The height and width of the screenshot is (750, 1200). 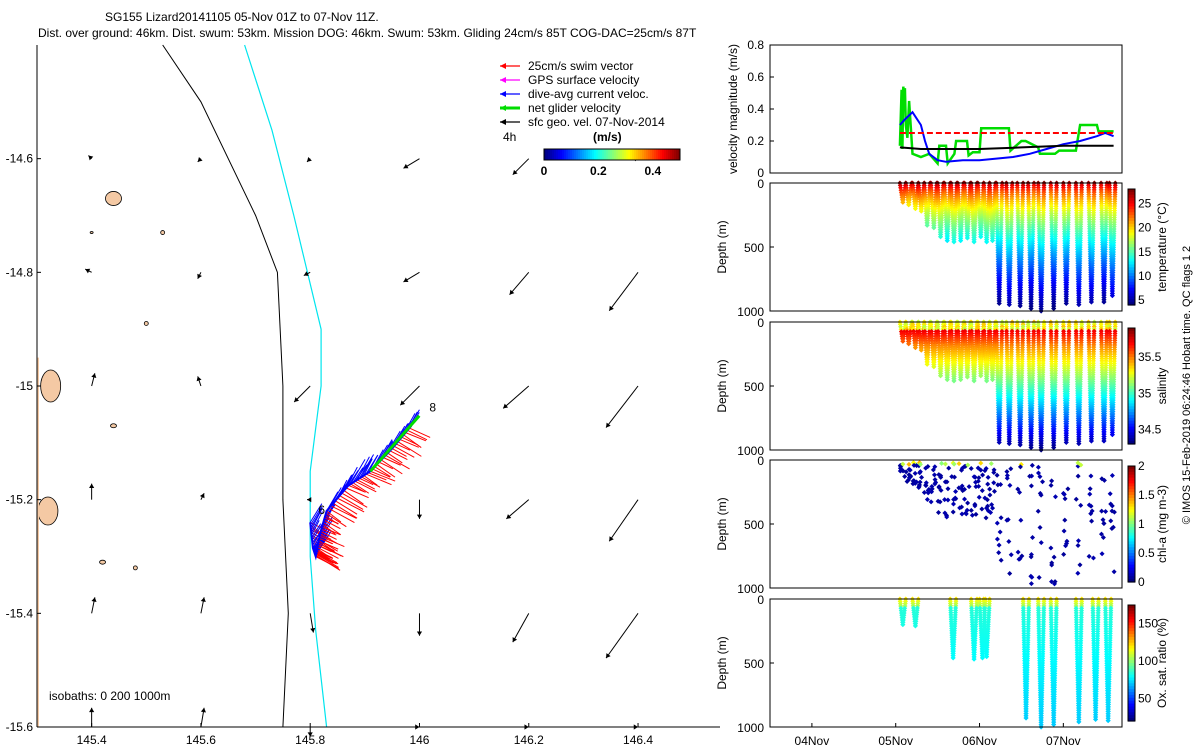 I want to click on legend-arrowhead, so click(x=503, y=108).